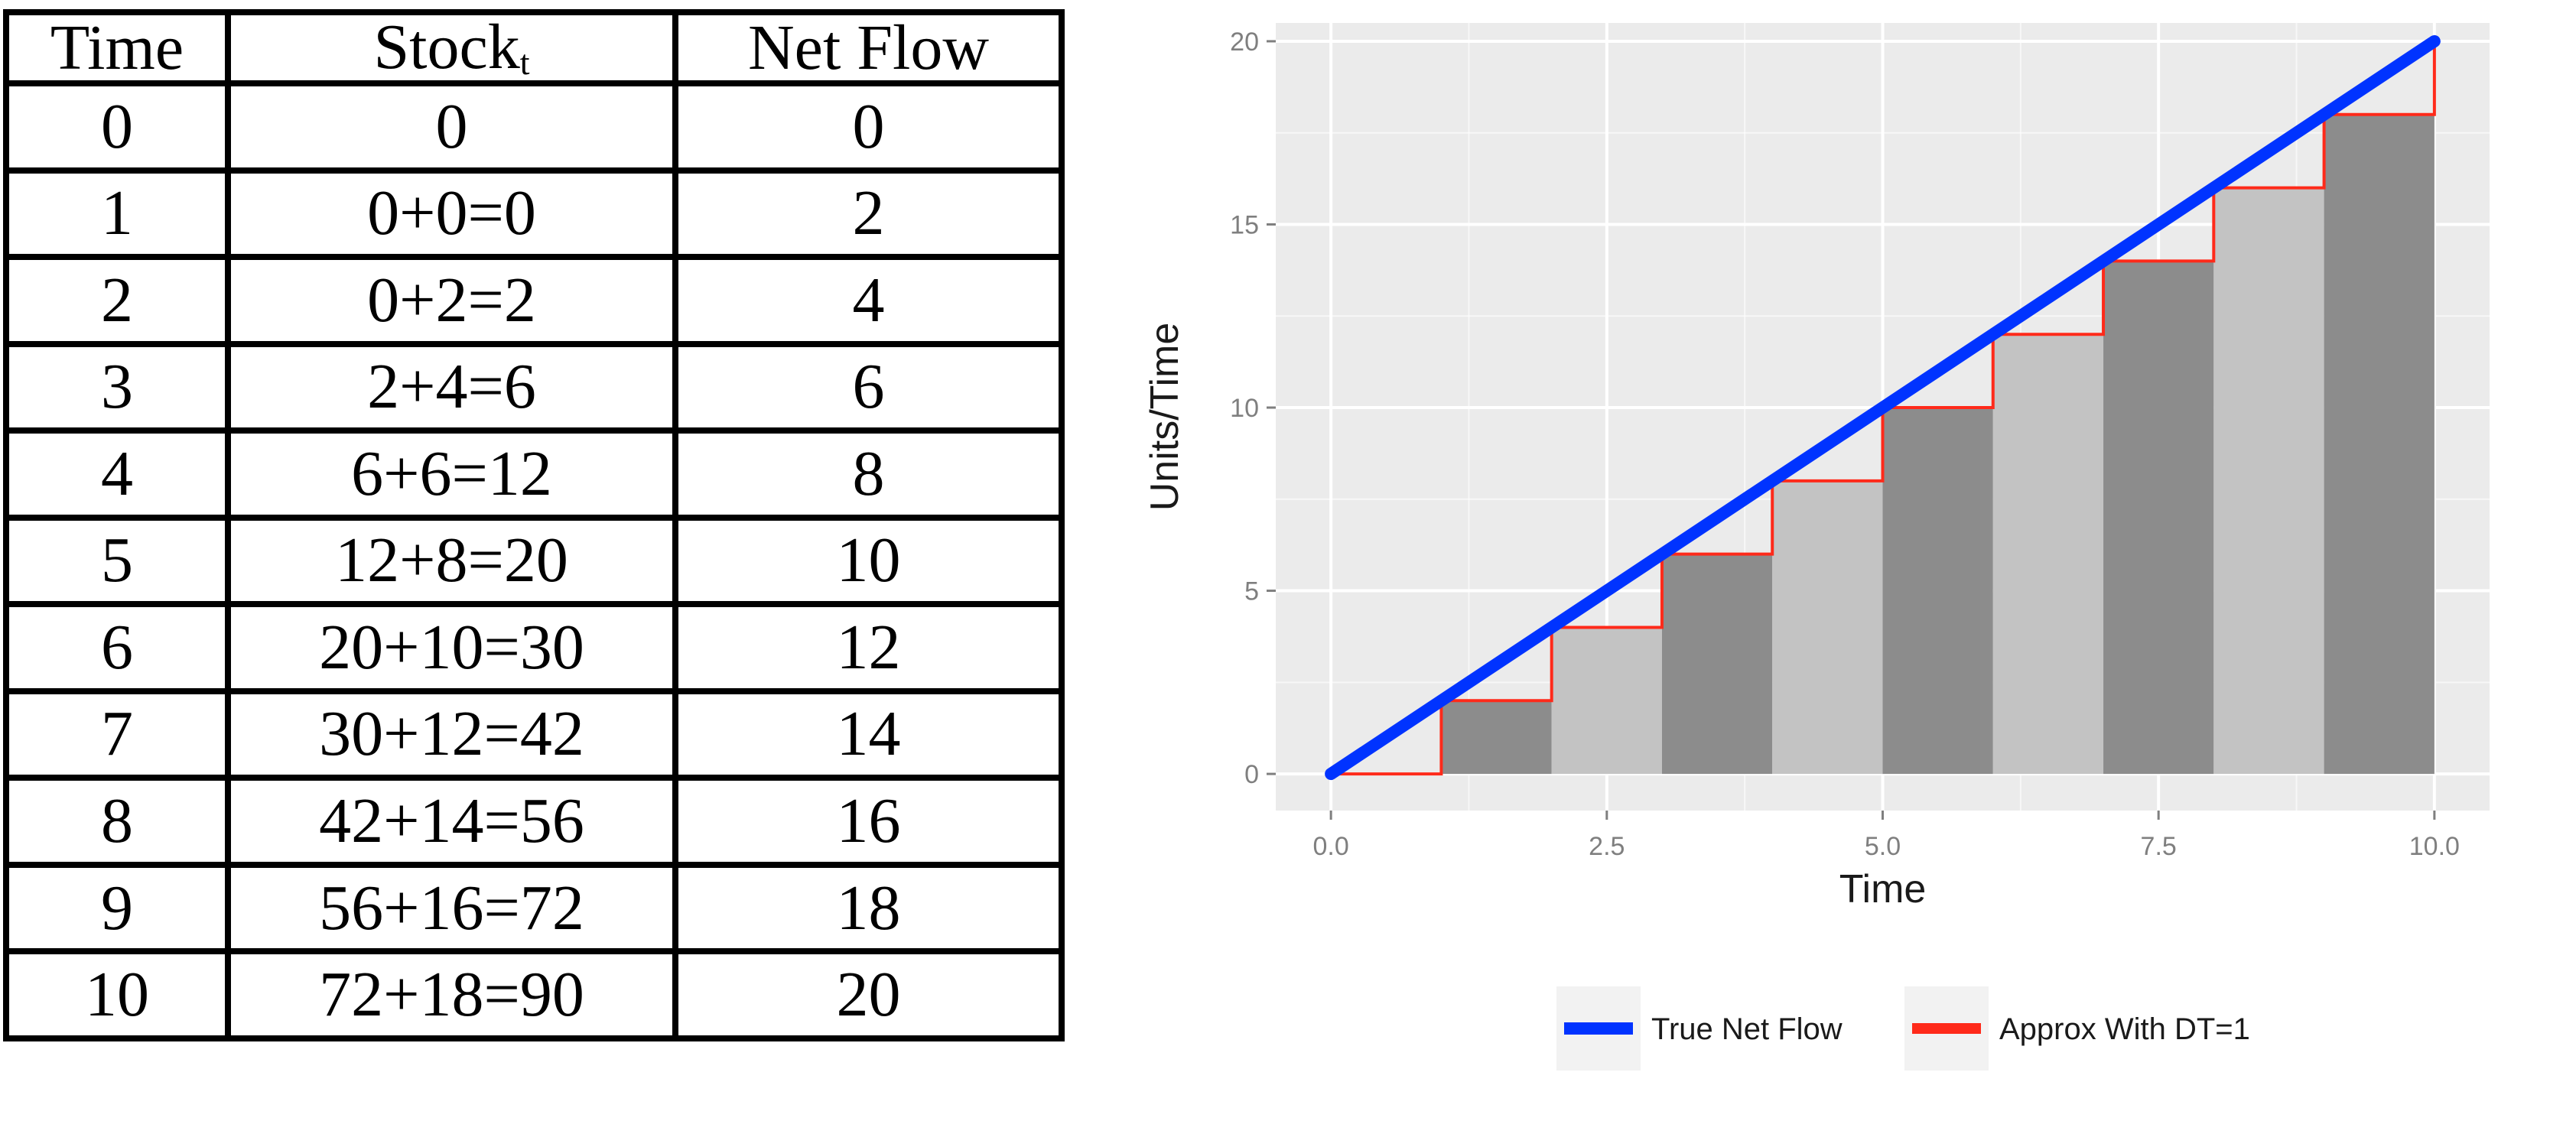  I want to click on cell-net-flow: 14, so click(868, 734).